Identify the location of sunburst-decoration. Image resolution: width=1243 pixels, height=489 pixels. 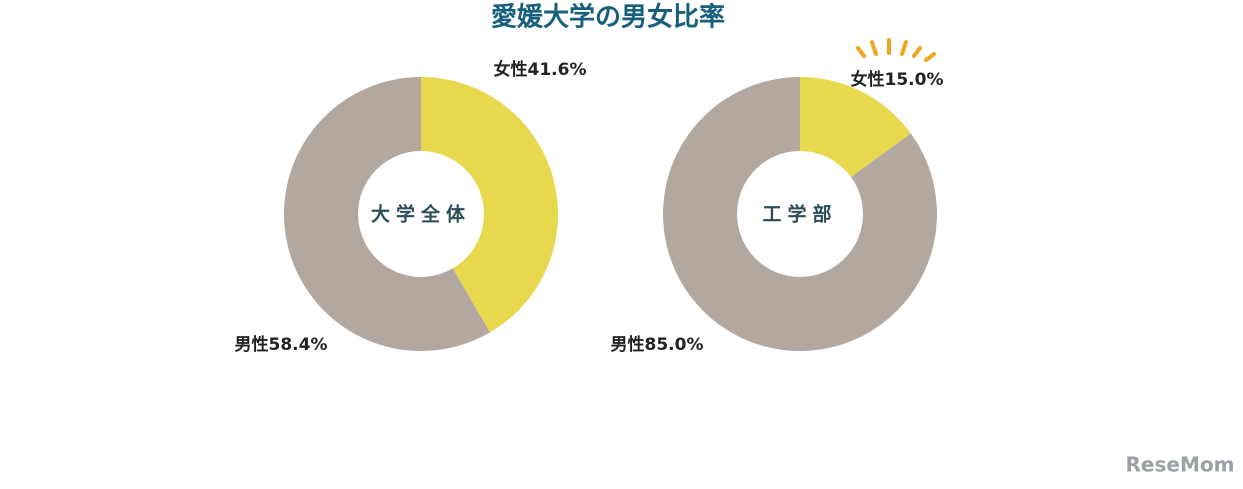
(896, 50).